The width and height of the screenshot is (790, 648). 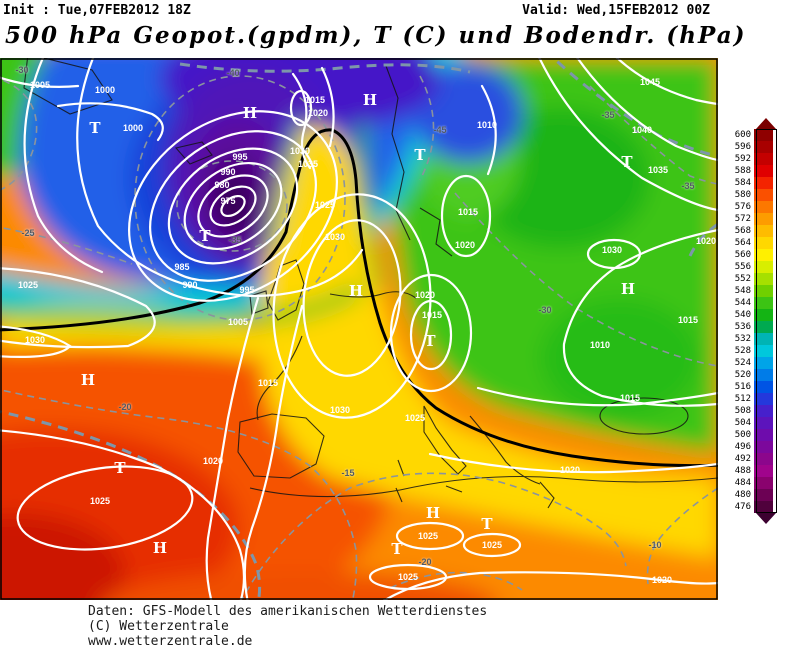 I want to click on scale-entry: 560, so click(x=752, y=255).